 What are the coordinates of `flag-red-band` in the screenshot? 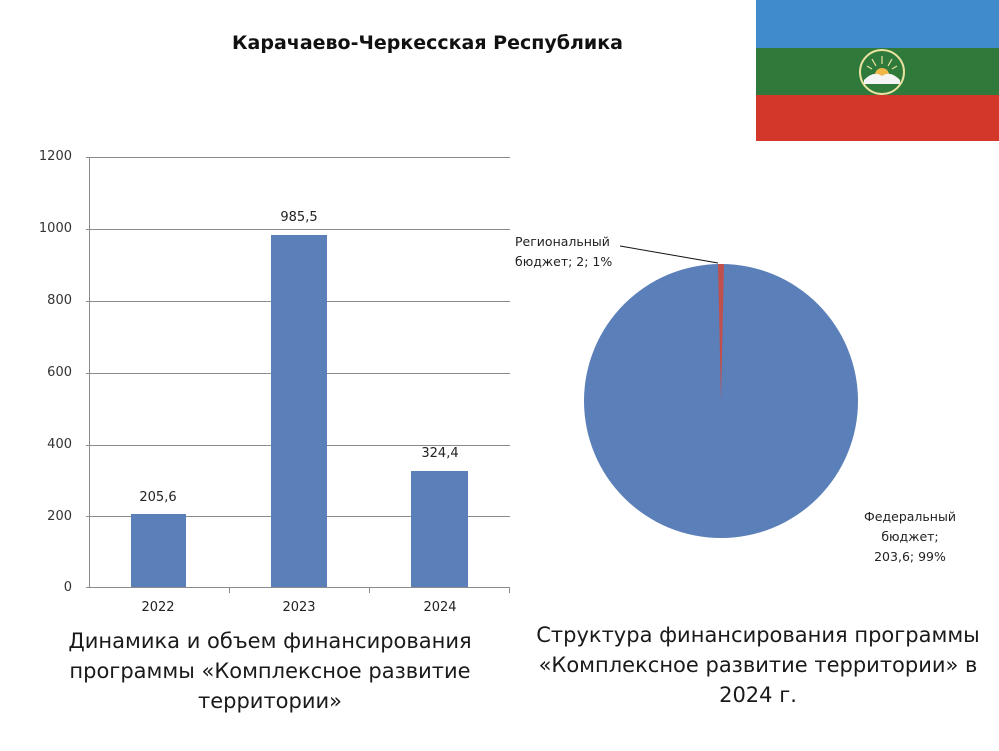 It's located at (877, 118).